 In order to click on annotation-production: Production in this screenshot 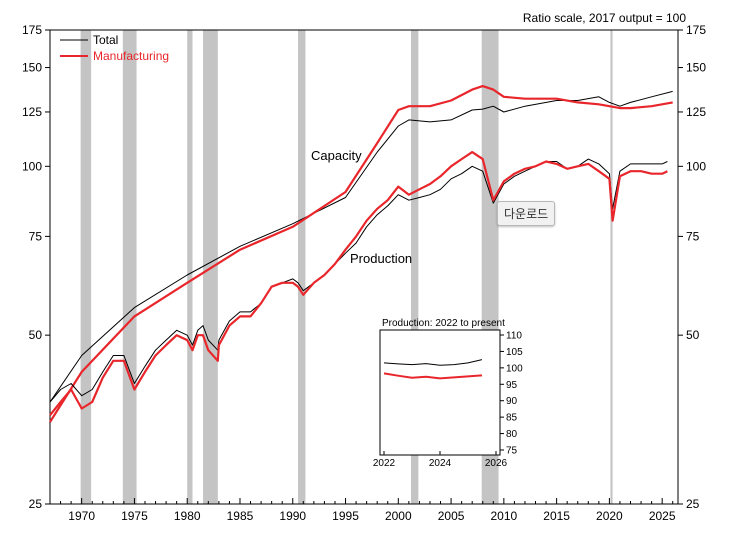, I will do `click(381, 258)`.